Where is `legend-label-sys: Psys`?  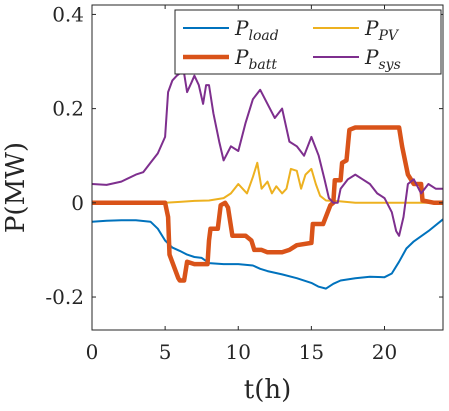
legend-label-sys: Psys is located at coordinates (382, 59).